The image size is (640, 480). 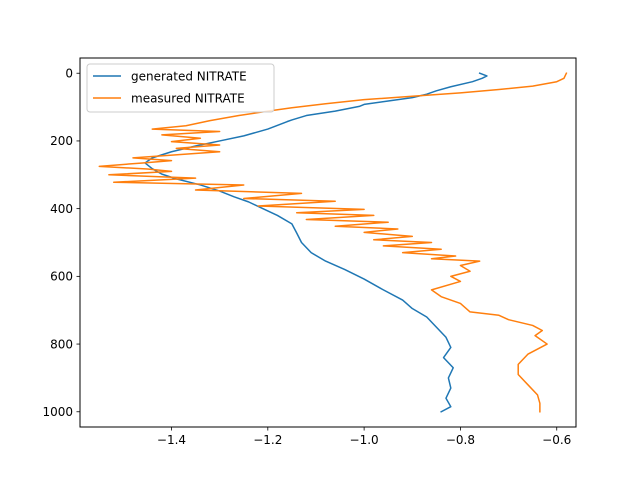 I want to click on y-tick-label: 600, so click(x=61, y=277).